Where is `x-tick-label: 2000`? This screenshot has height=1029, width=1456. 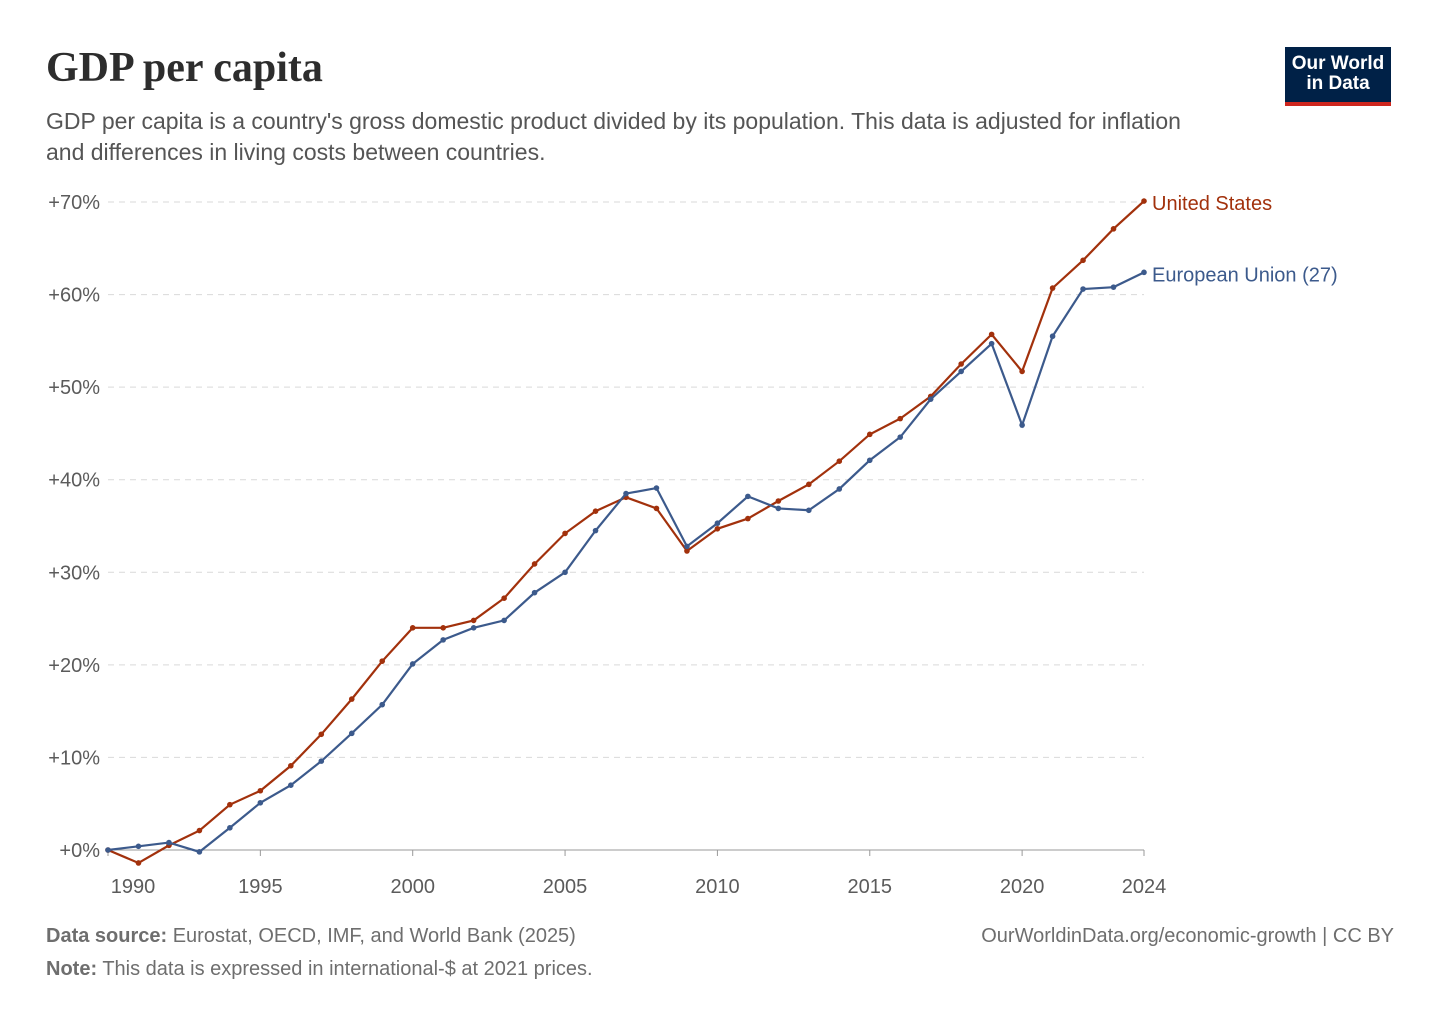
x-tick-label: 2000 is located at coordinates (412, 887).